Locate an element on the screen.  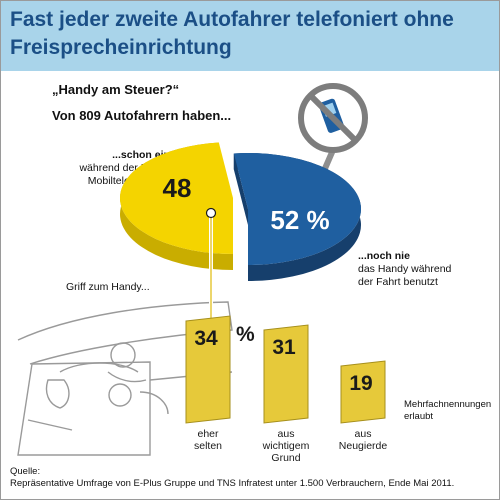
pie-label-no-lead: ...noch nie is located at coordinates (384, 256).